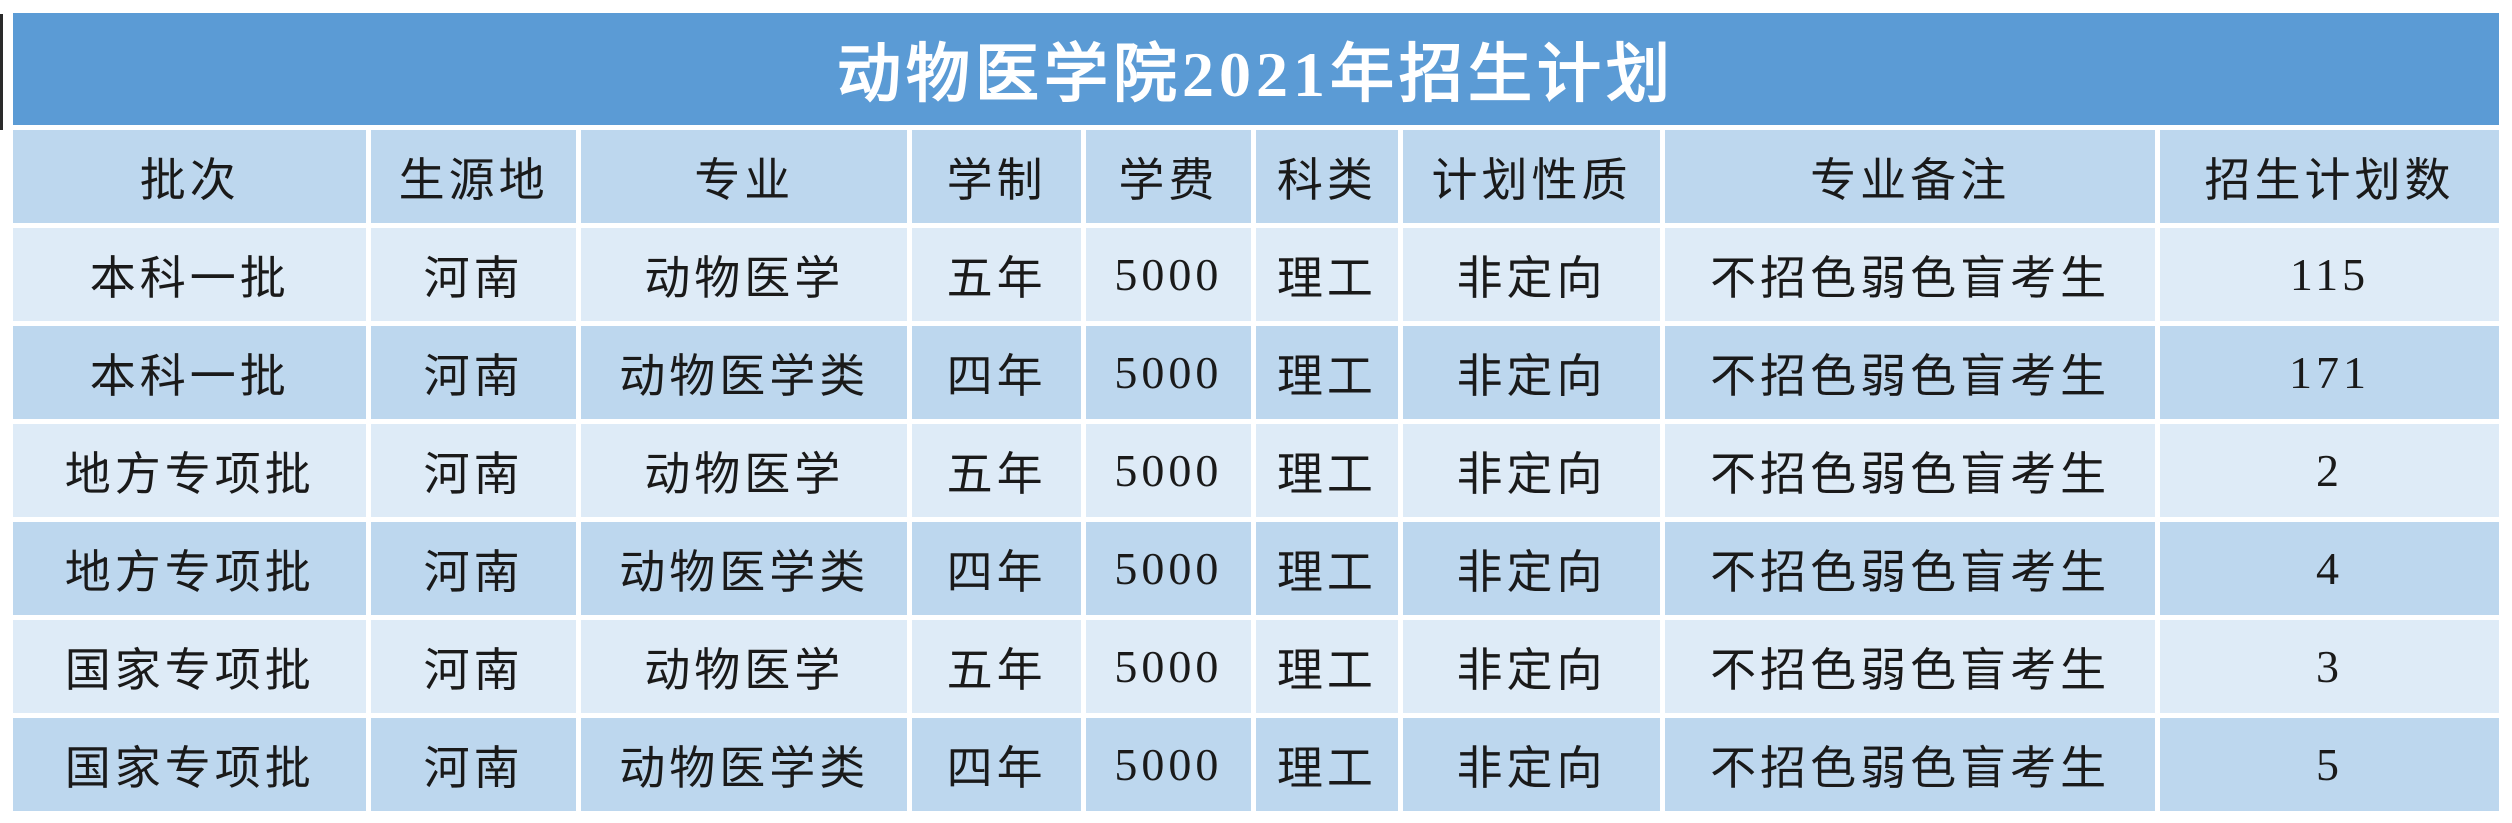 This screenshot has height=823, width=2512. I want to click on table-row: 地方专项批 河南 动物医学类 四年 5000 理工 非定向 不招色弱色盲考生 4, so click(1256, 568).